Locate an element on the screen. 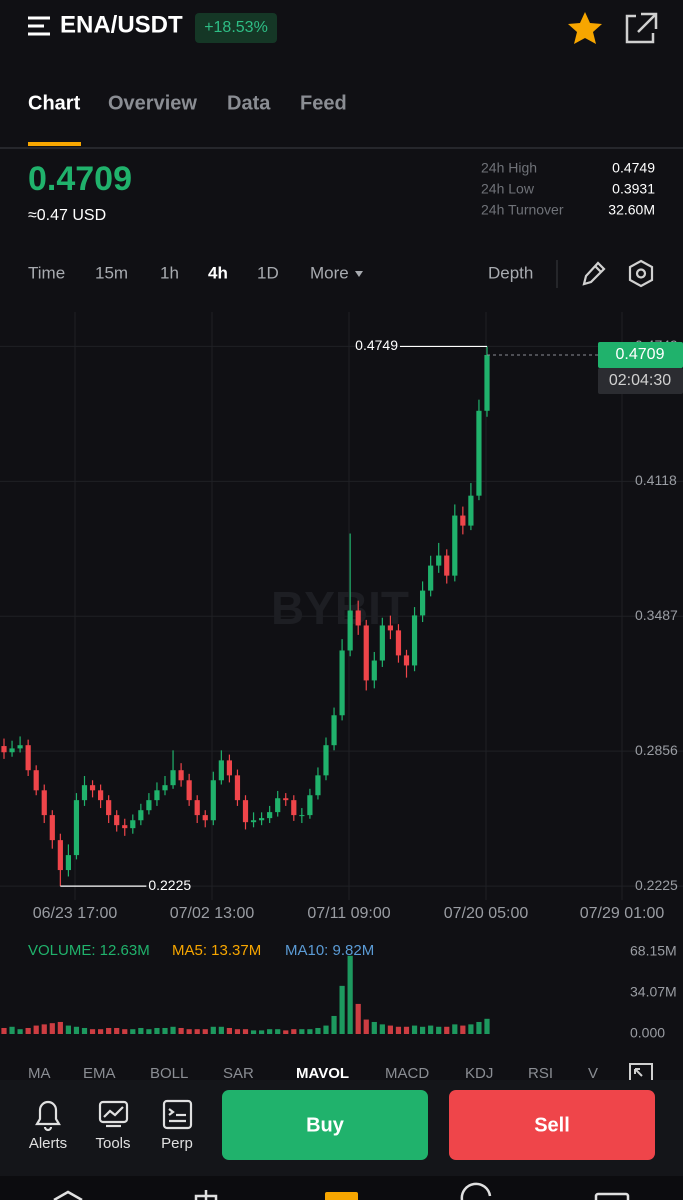  x-tick-label: 07/02 13:00 is located at coordinates (212, 913).